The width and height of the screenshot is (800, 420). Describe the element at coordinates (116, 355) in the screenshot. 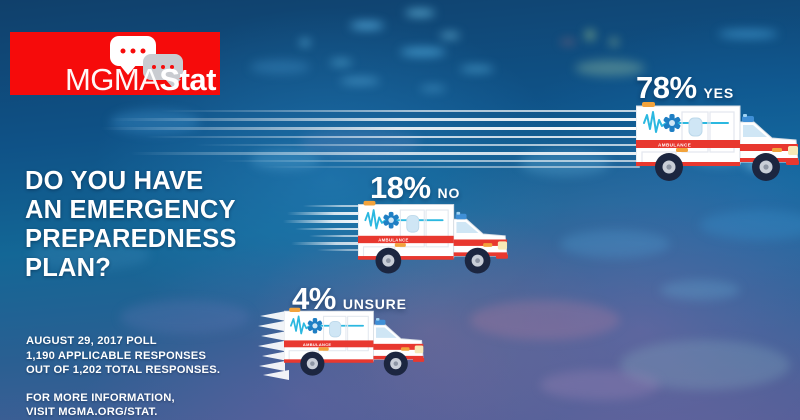

I see `applicable-responses: 1,190 APPLICABLE RESPONSES` at that location.